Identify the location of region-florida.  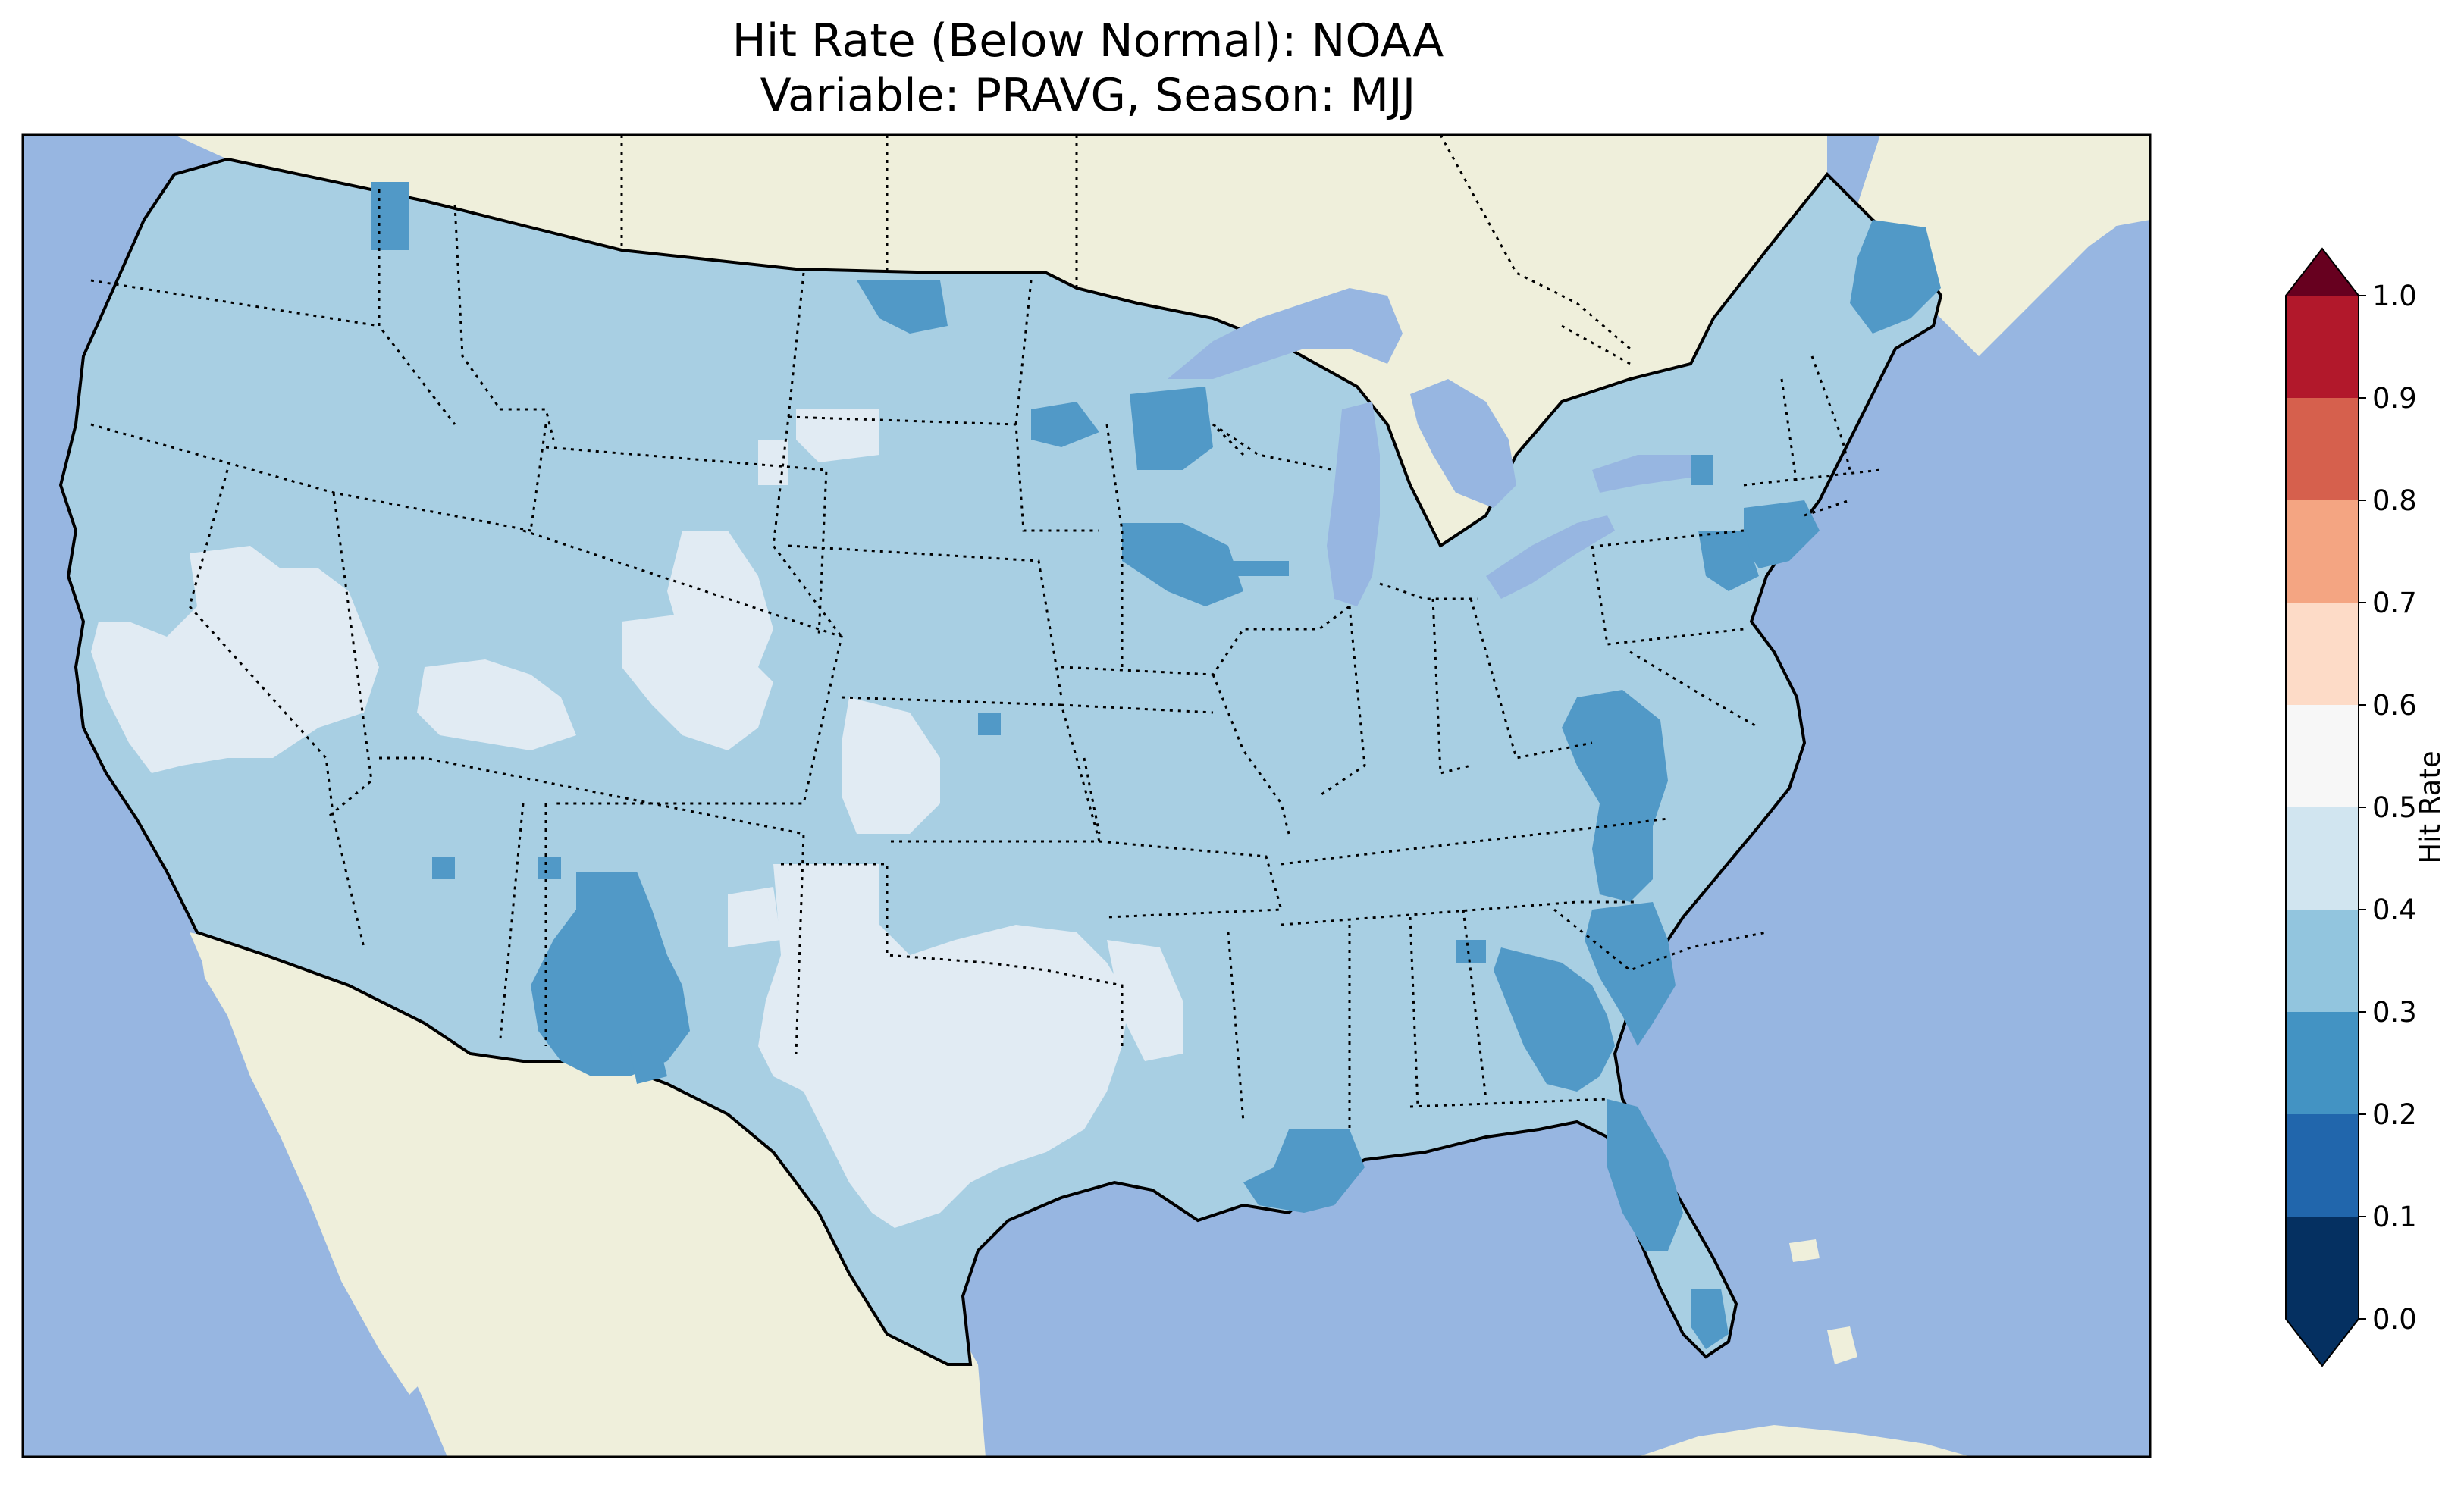
(1645, 1175).